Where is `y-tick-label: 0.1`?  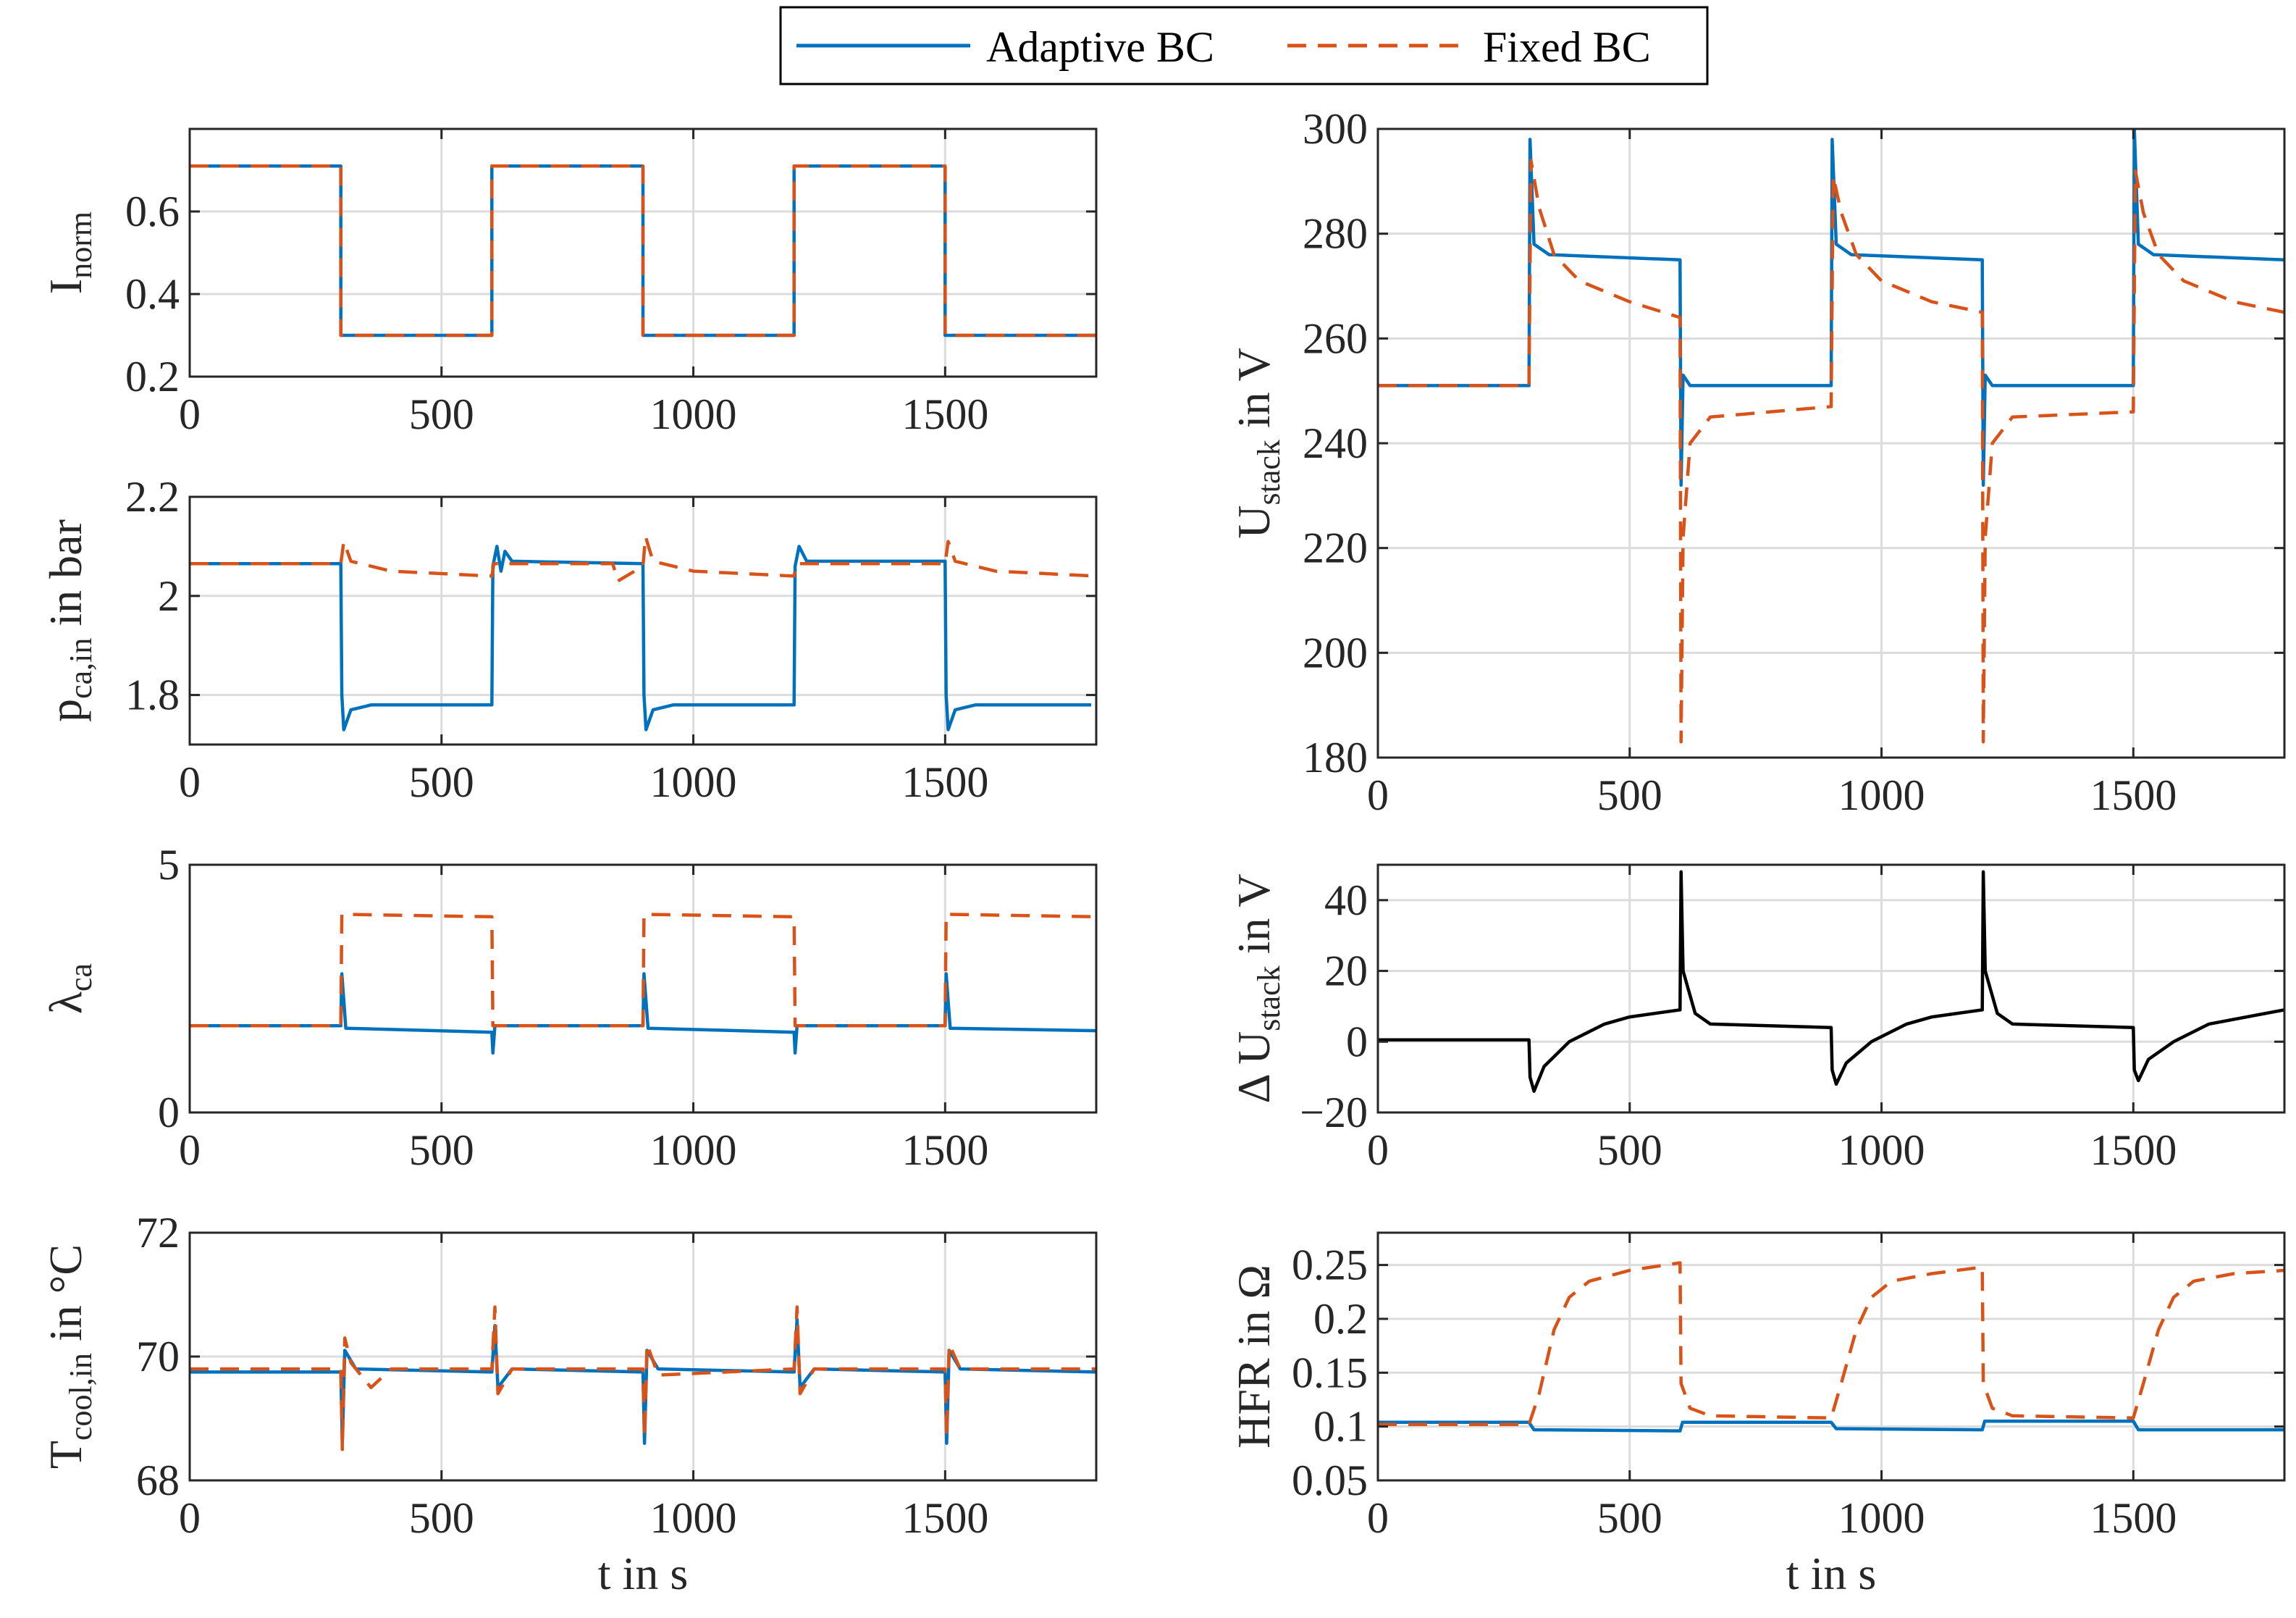 y-tick-label: 0.1 is located at coordinates (1340, 1427).